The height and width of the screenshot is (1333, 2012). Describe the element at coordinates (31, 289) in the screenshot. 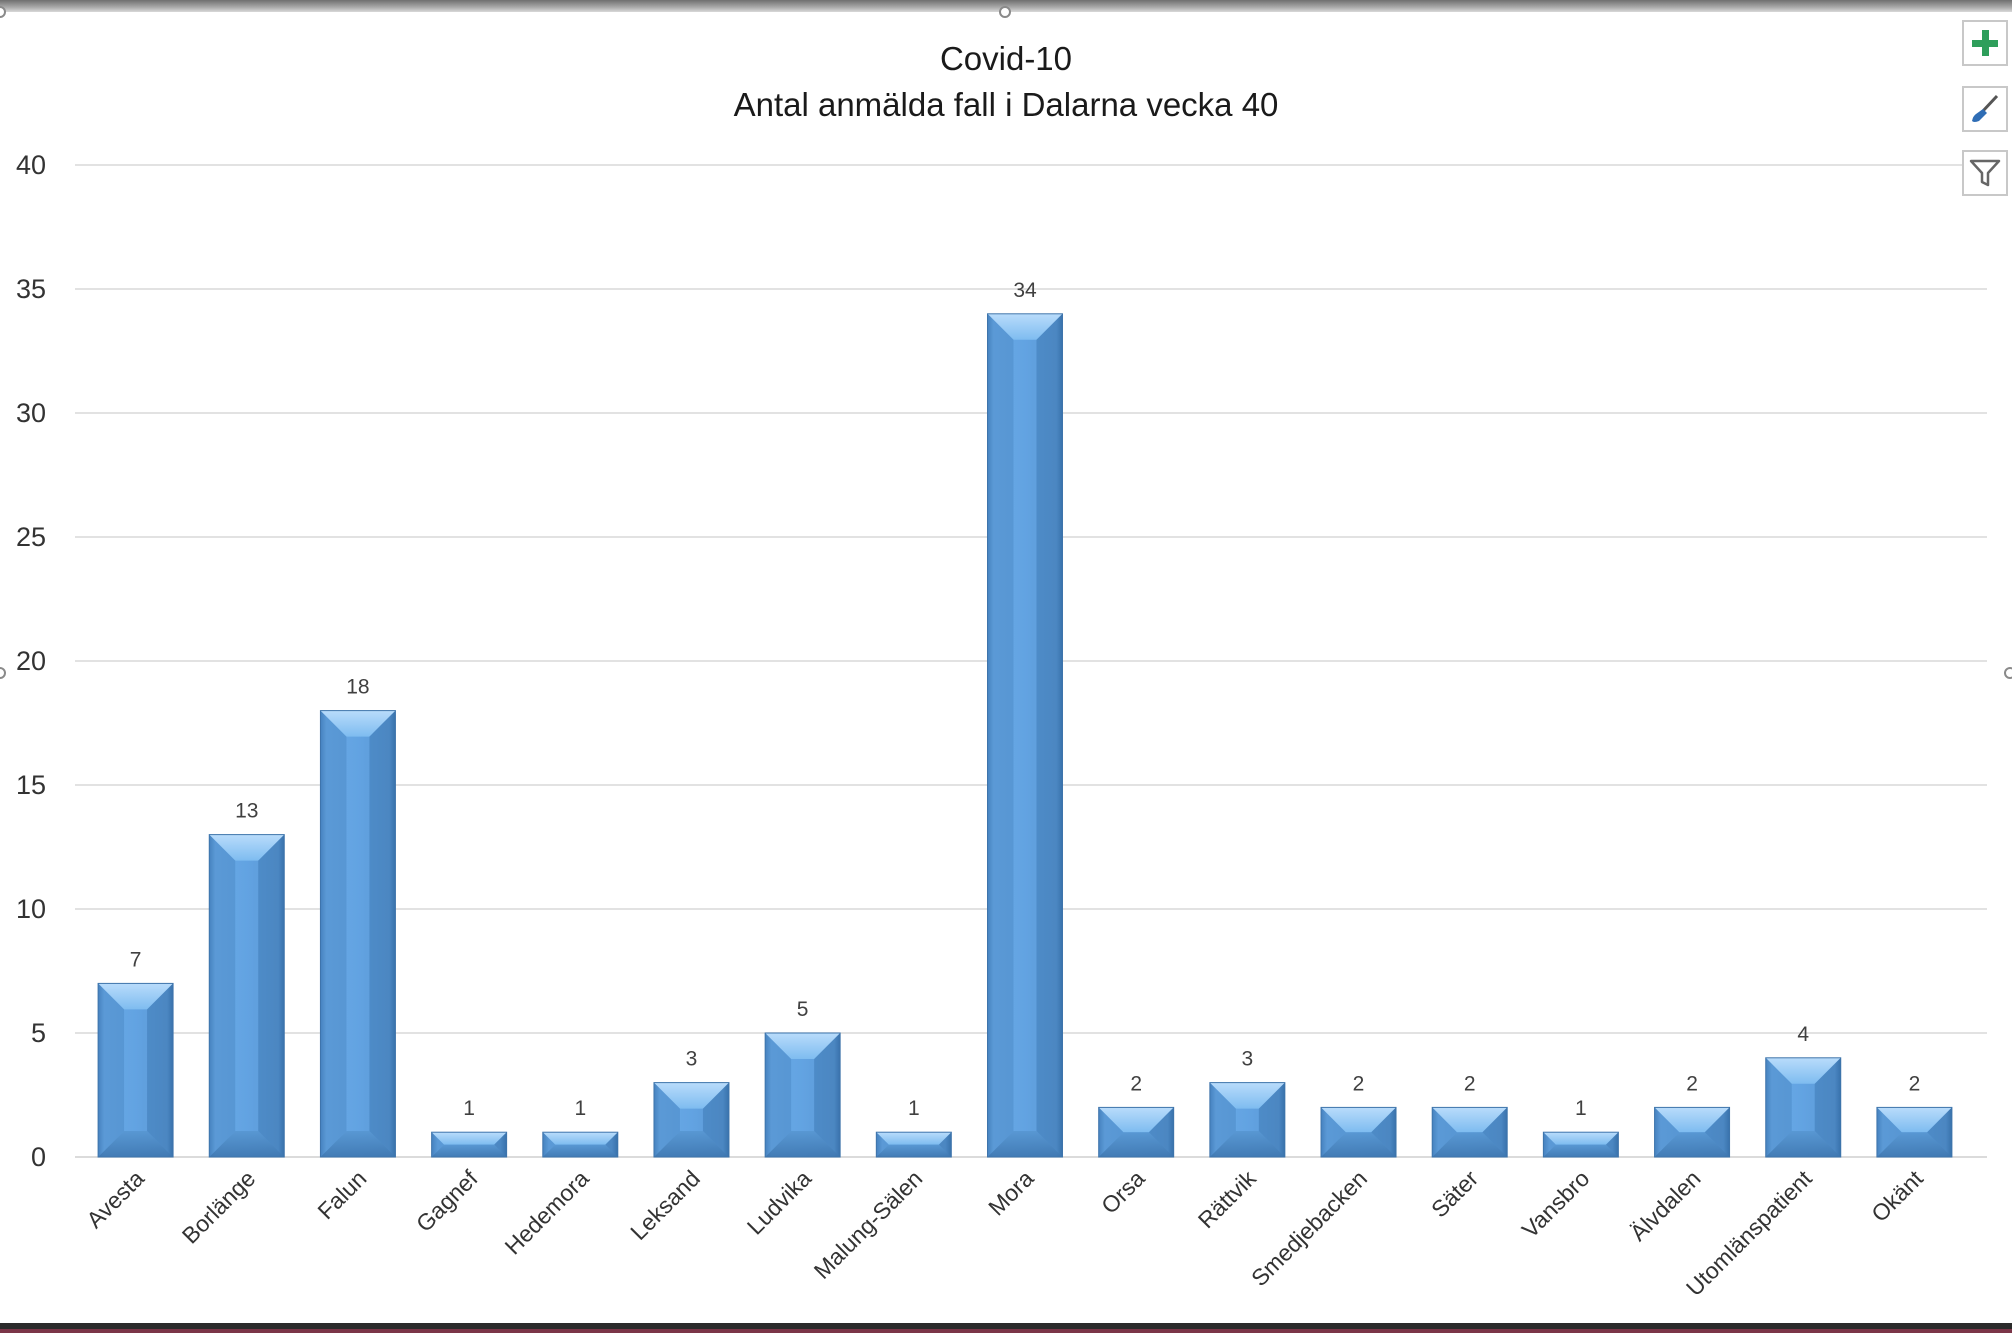

I see `y-tick-label: 35` at that location.